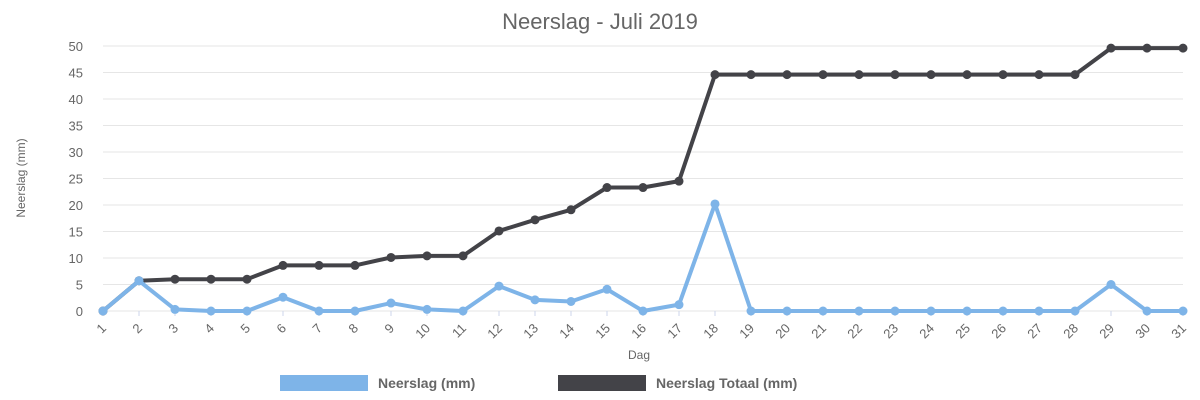  Describe the element at coordinates (353, 329) in the screenshot. I see `x-tick-label: 8` at that location.